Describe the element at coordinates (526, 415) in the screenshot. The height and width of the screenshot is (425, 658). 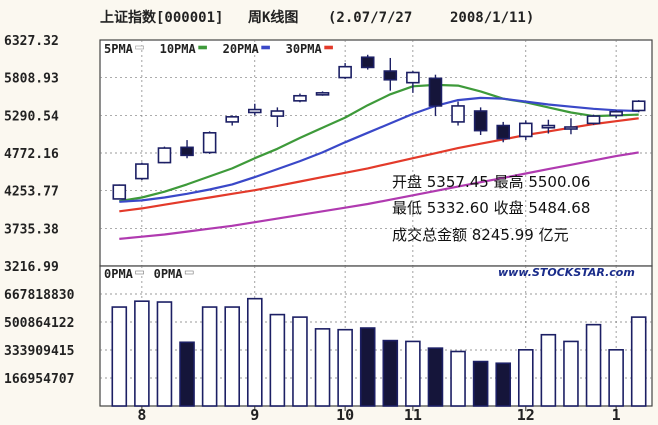
I see `x-tick-label: 12` at that location.